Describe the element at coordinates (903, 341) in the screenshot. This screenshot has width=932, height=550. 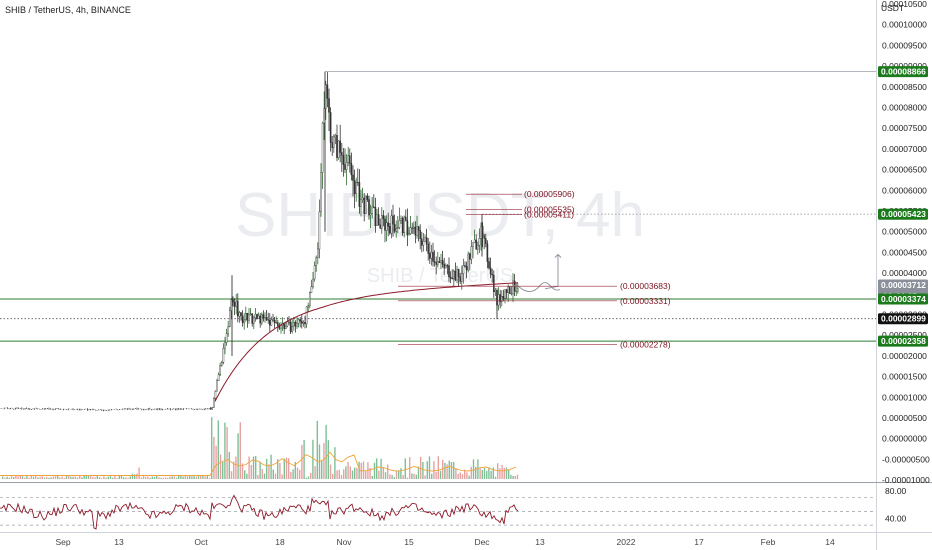
I see `price-tag-label: 0.00002358` at that location.